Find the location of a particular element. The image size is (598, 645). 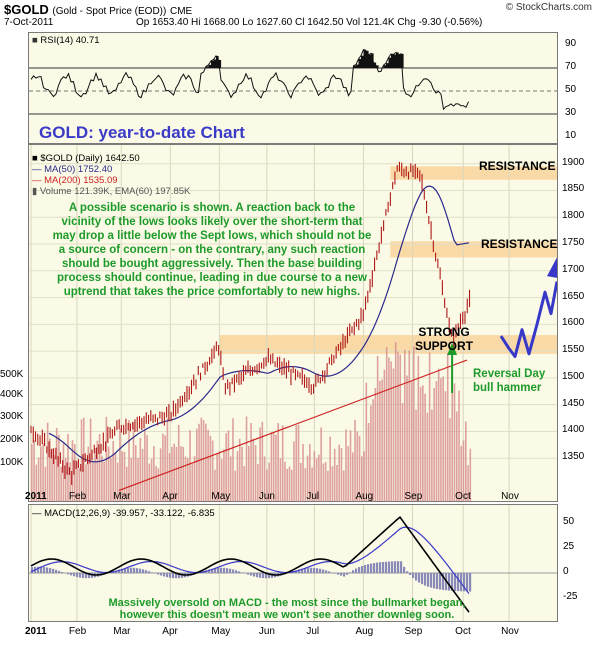

legend-ma50: — MA(50) 1752.40 is located at coordinates (72, 169).